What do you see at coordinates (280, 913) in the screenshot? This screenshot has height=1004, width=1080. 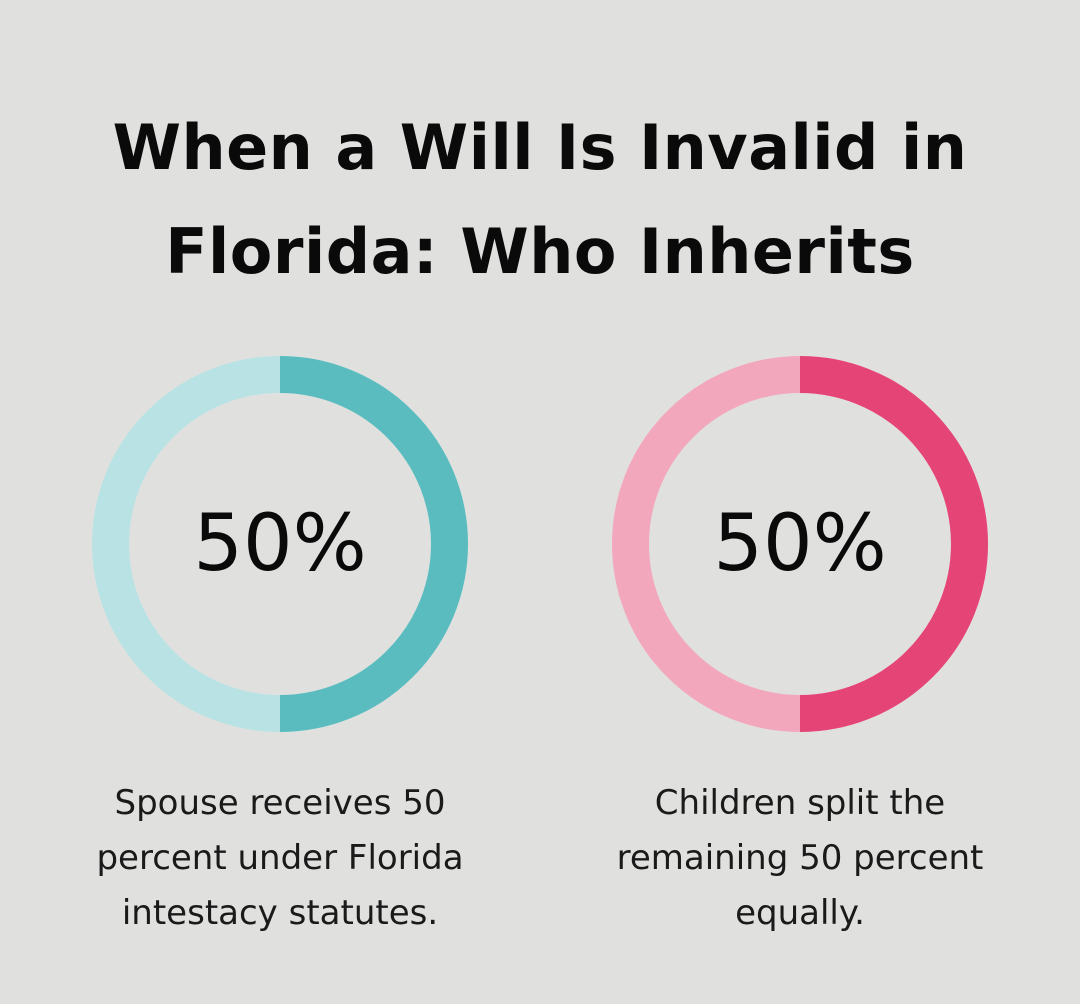 I see `spouse-caption-line-3: intestacy statutes.` at bounding box center [280, 913].